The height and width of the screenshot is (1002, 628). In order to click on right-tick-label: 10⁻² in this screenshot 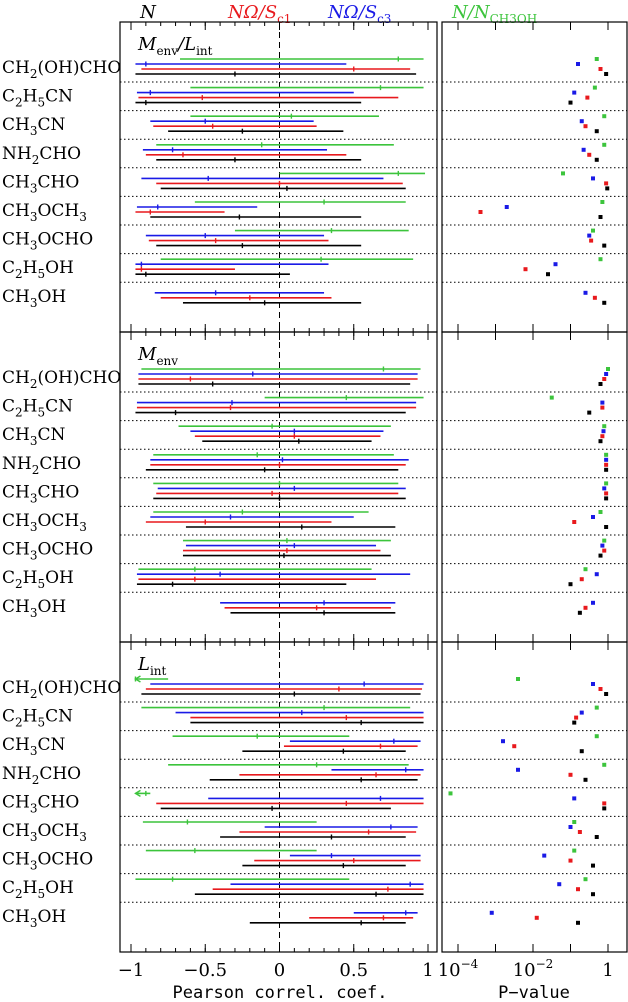, I will do `click(533, 969)`.